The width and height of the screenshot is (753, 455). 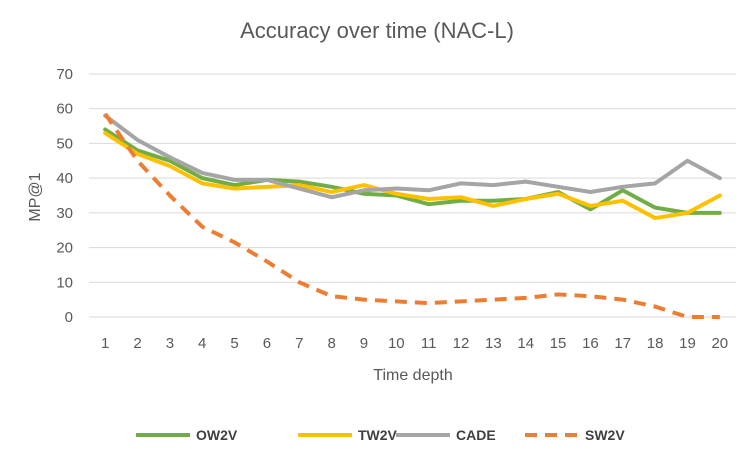 I want to click on y-tick-label: 30, so click(x=64, y=213).